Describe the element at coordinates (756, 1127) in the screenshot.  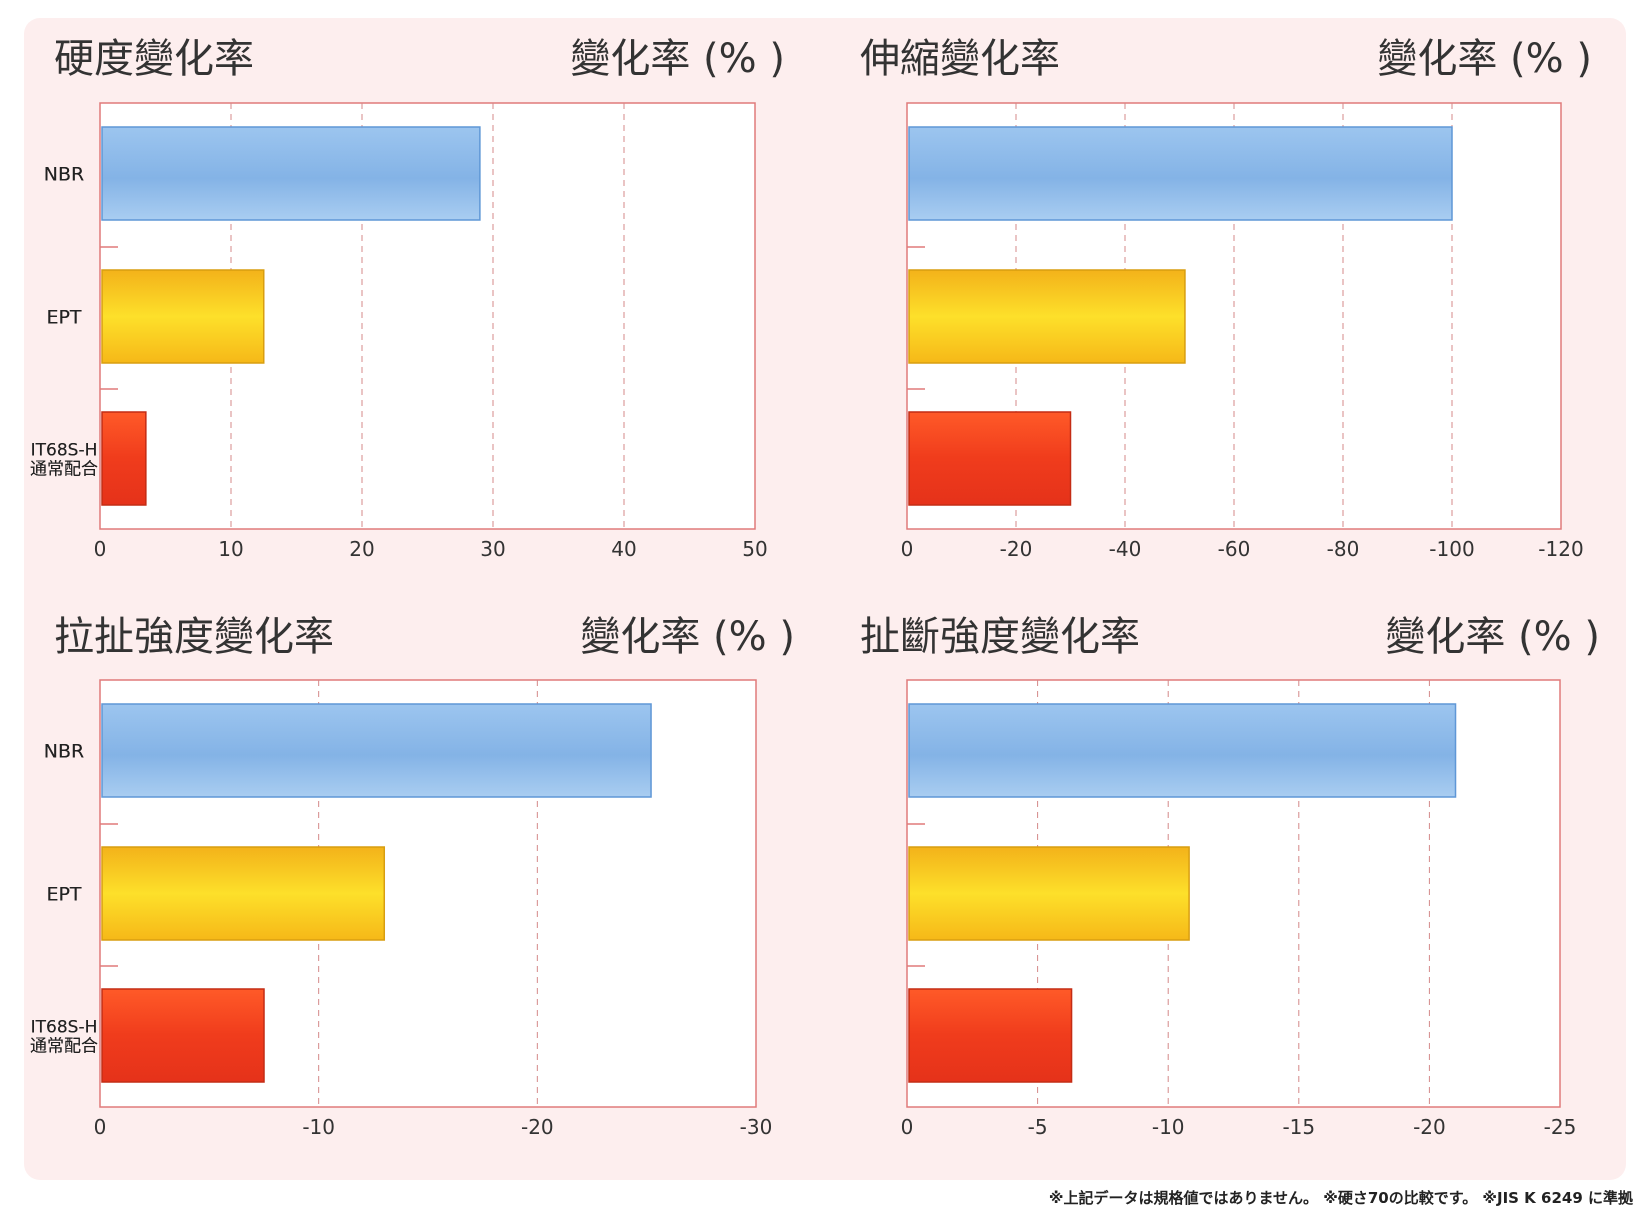
I see `tick-label: -30` at that location.